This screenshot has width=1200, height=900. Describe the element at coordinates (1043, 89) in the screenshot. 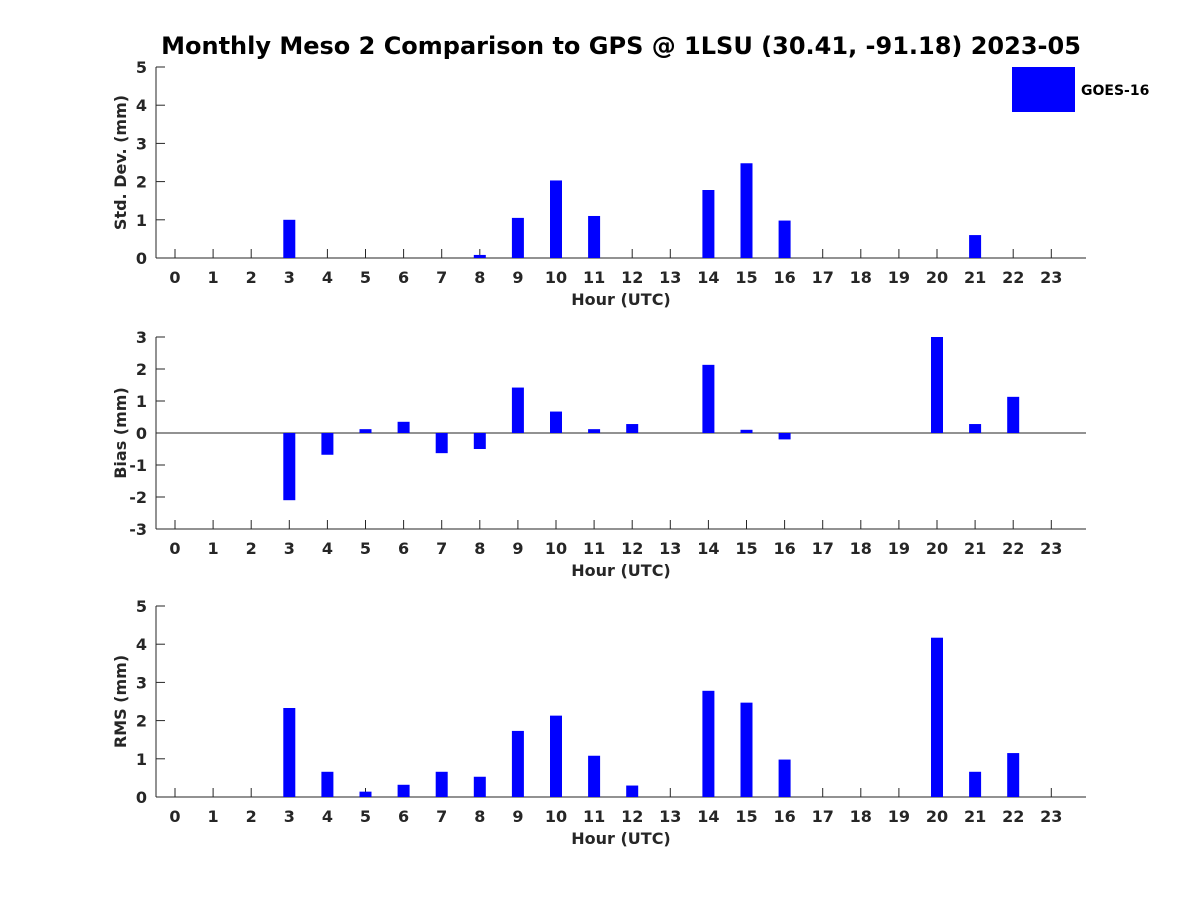

I see `legend-swatch` at that location.